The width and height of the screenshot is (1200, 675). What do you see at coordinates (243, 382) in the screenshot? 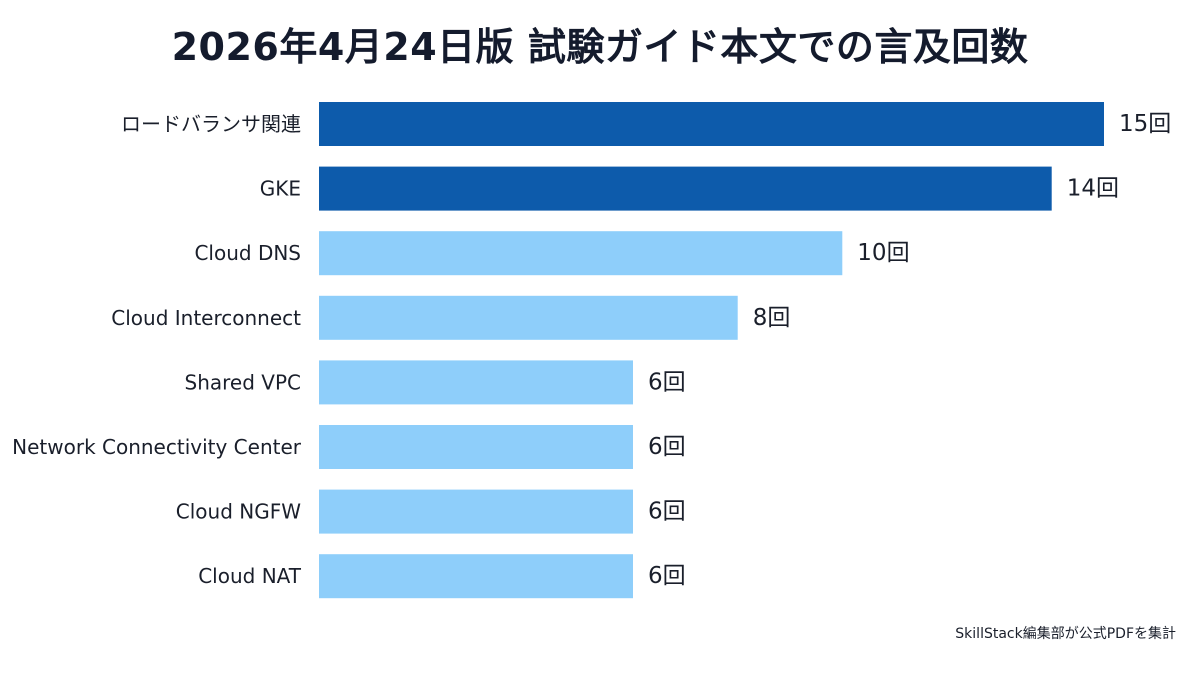
I see `category-label: Shared VPC` at bounding box center [243, 382].